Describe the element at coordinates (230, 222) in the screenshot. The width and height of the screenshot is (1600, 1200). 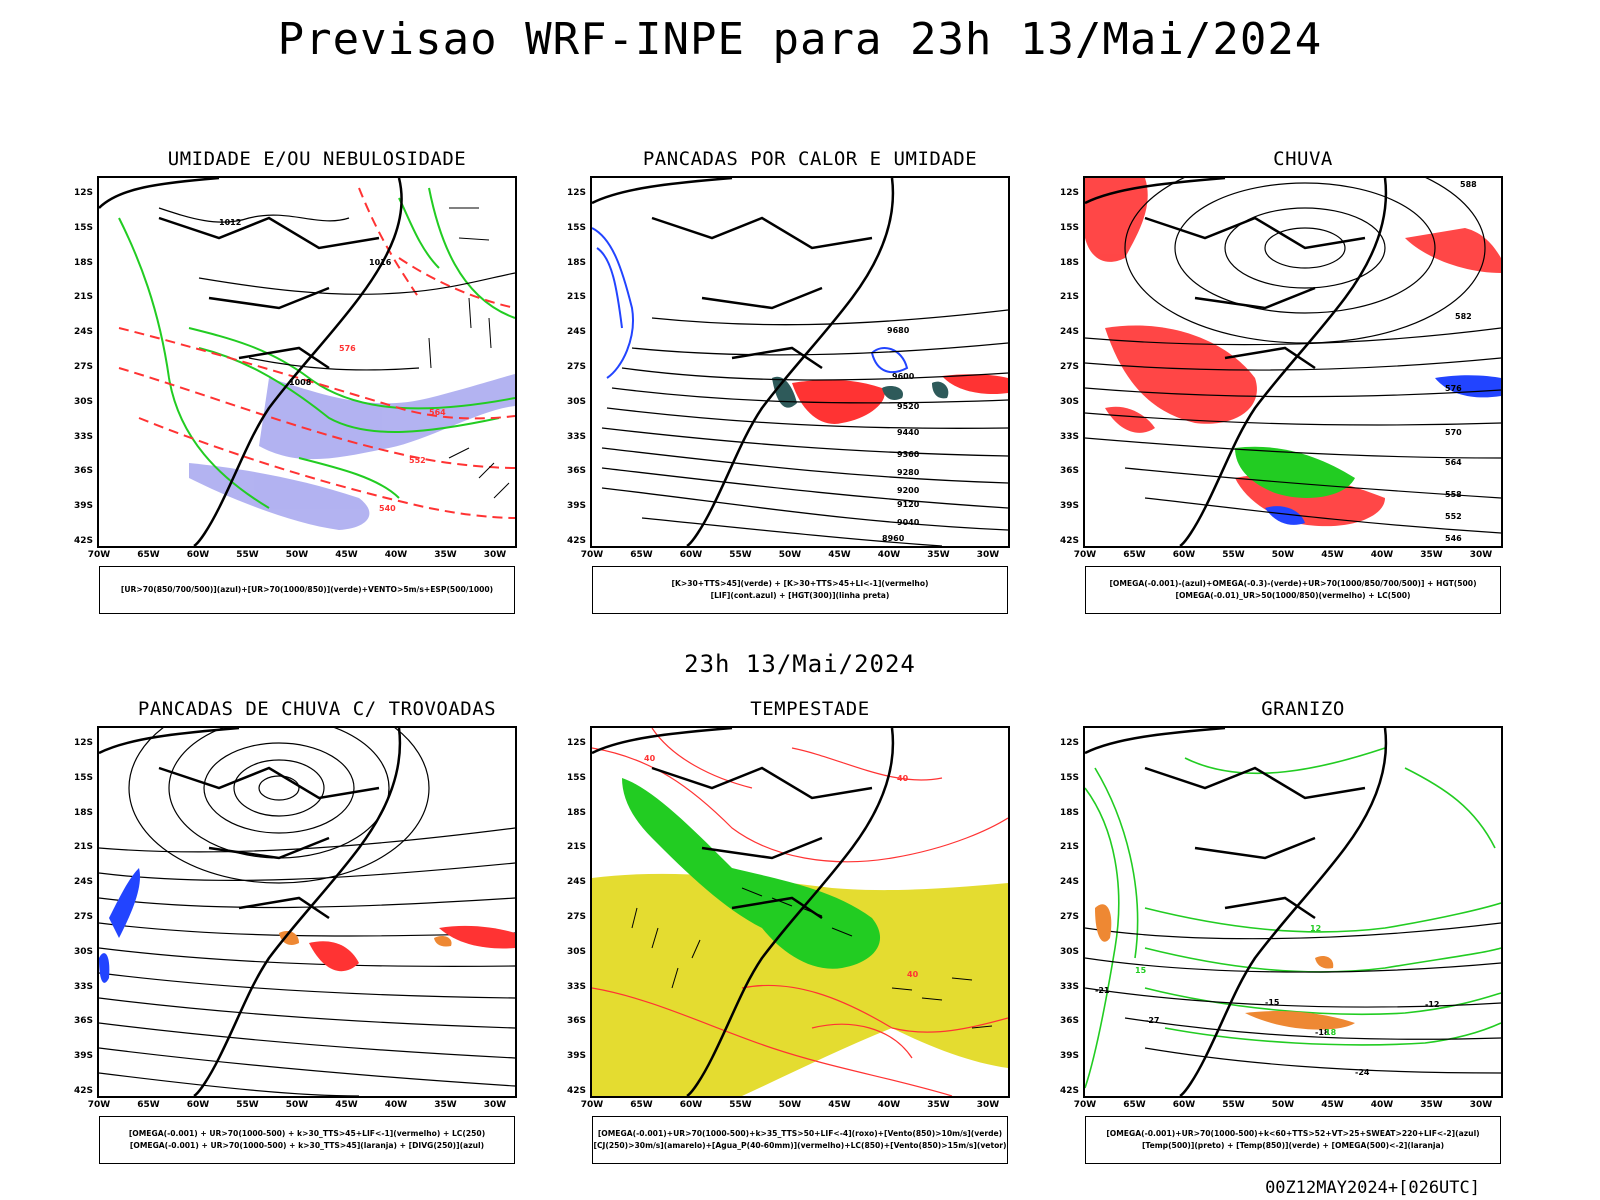
I see `contour-label: 1012` at that location.